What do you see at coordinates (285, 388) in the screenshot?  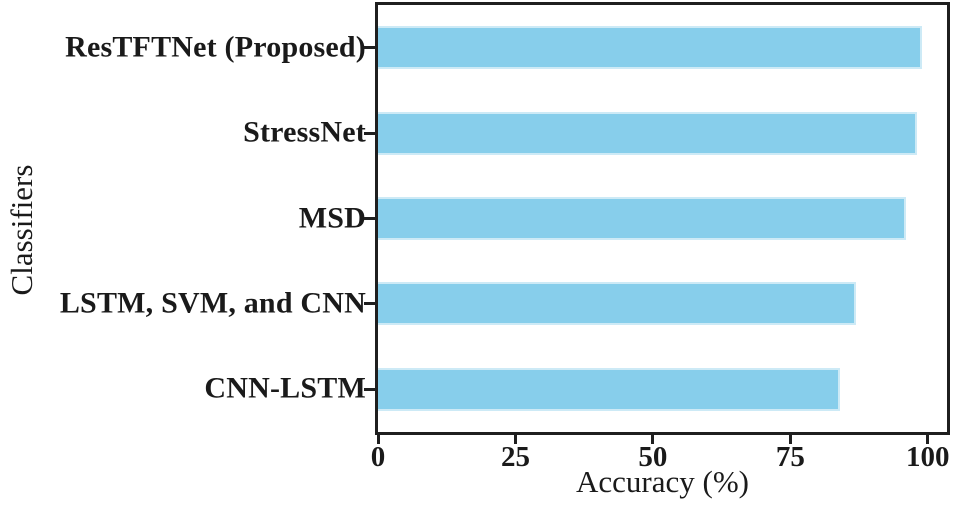 I see `category-label: CNN-LSTM` at bounding box center [285, 388].